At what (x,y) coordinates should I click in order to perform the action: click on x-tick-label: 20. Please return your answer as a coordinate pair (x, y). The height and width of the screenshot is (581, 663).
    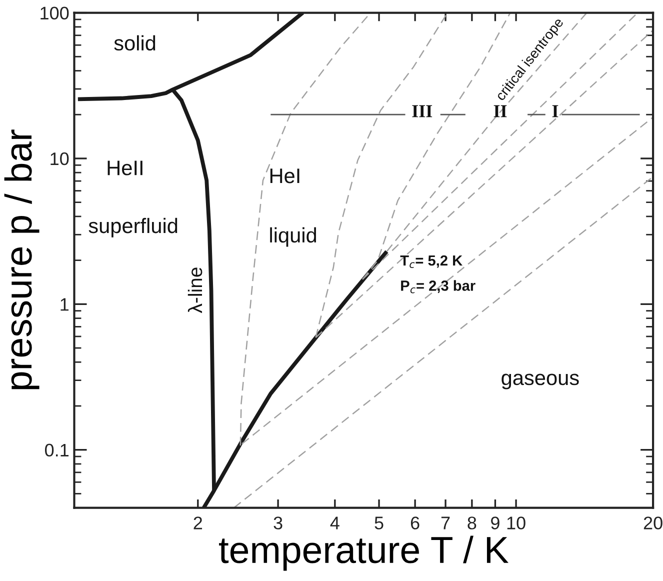
    Looking at the image, I should click on (653, 523).